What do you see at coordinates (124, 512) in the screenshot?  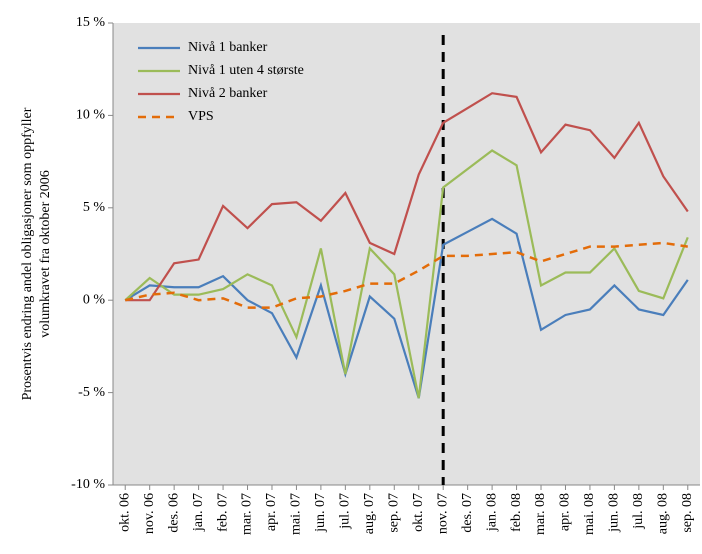 I see `x-tick-label: okt. 06` at bounding box center [124, 512].